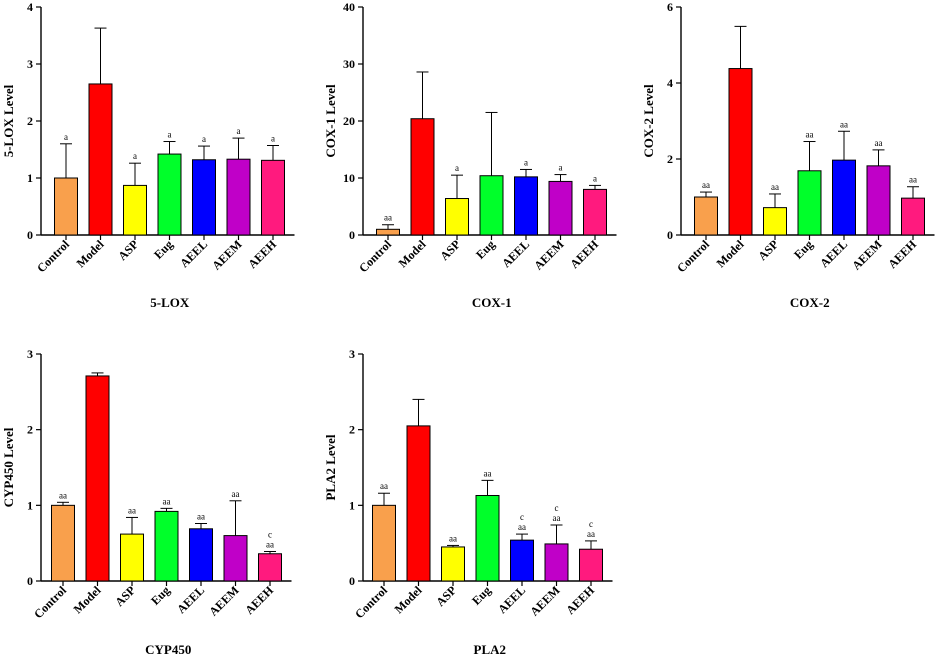 Image resolution: width=941 pixels, height=665 pixels. Describe the element at coordinates (8, 120) in the screenshot. I see `y-axis-title: 5-LOX Level` at that location.